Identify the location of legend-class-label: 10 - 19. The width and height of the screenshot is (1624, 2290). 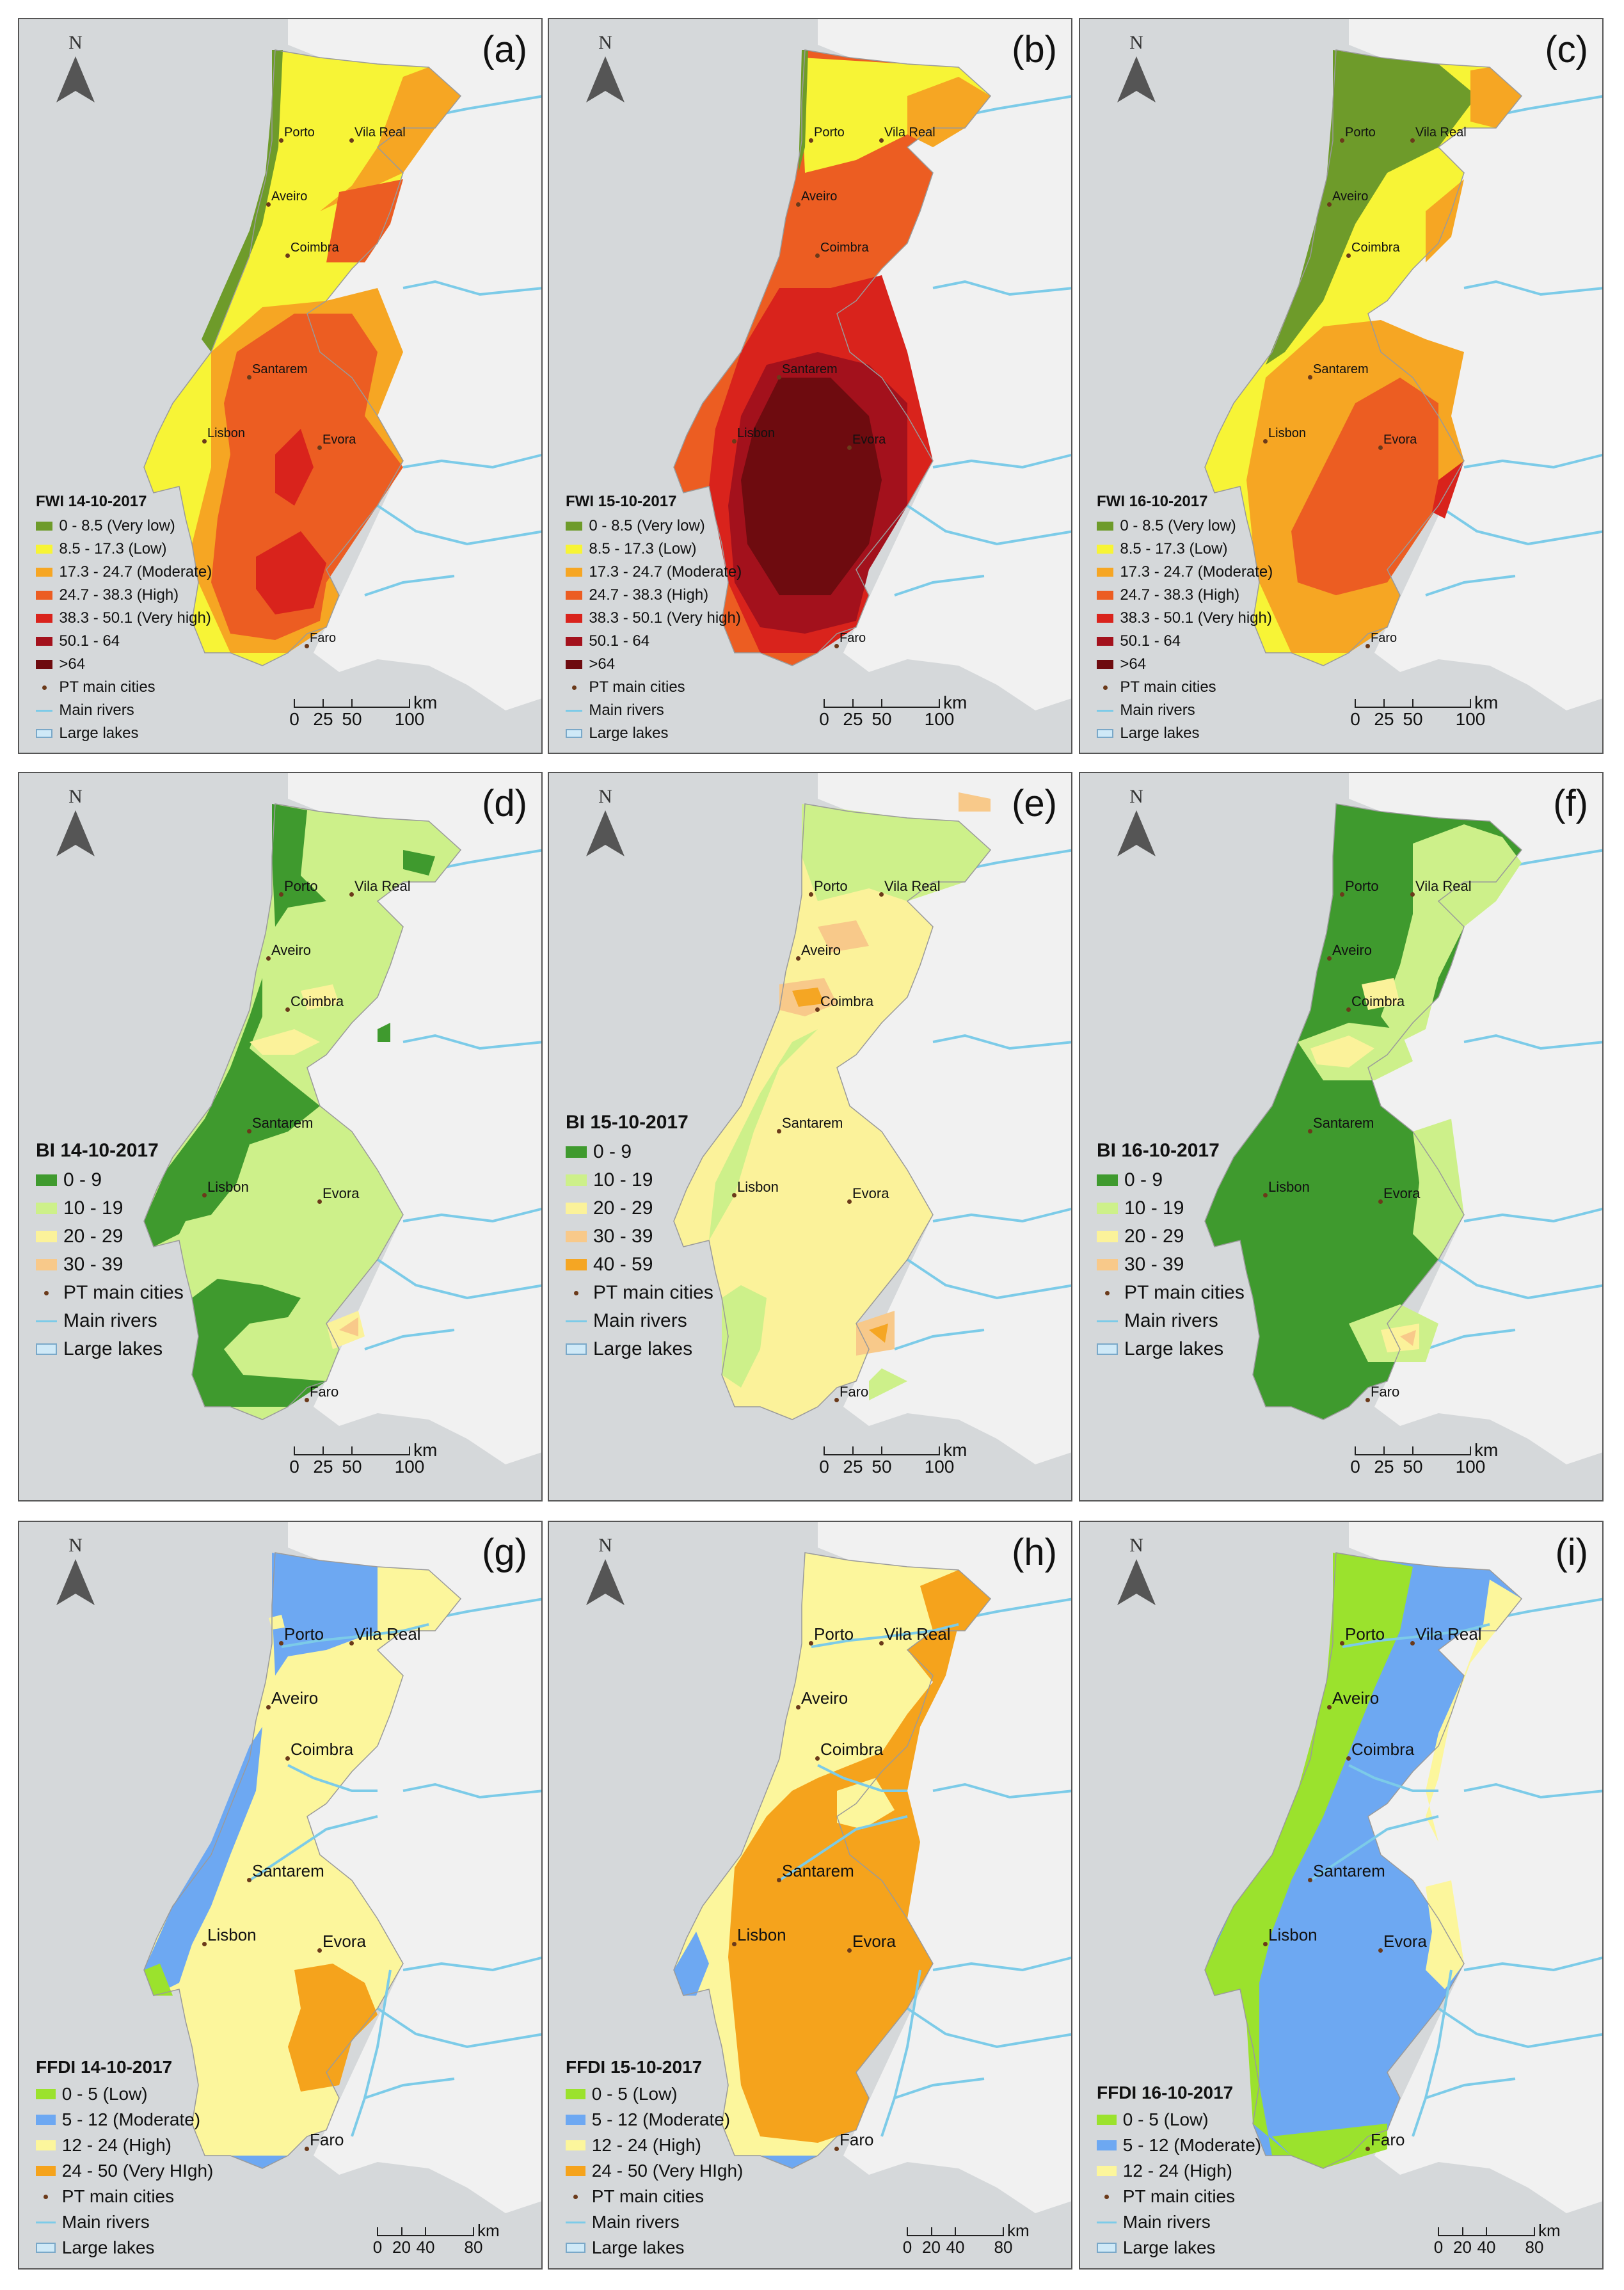
(1154, 1208).